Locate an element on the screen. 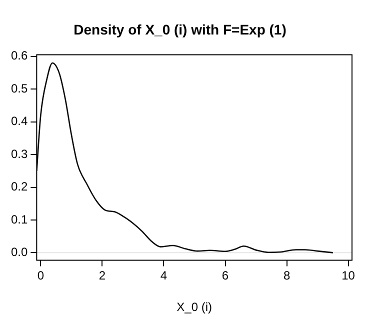  x-tick-label: 8 is located at coordinates (286, 275).